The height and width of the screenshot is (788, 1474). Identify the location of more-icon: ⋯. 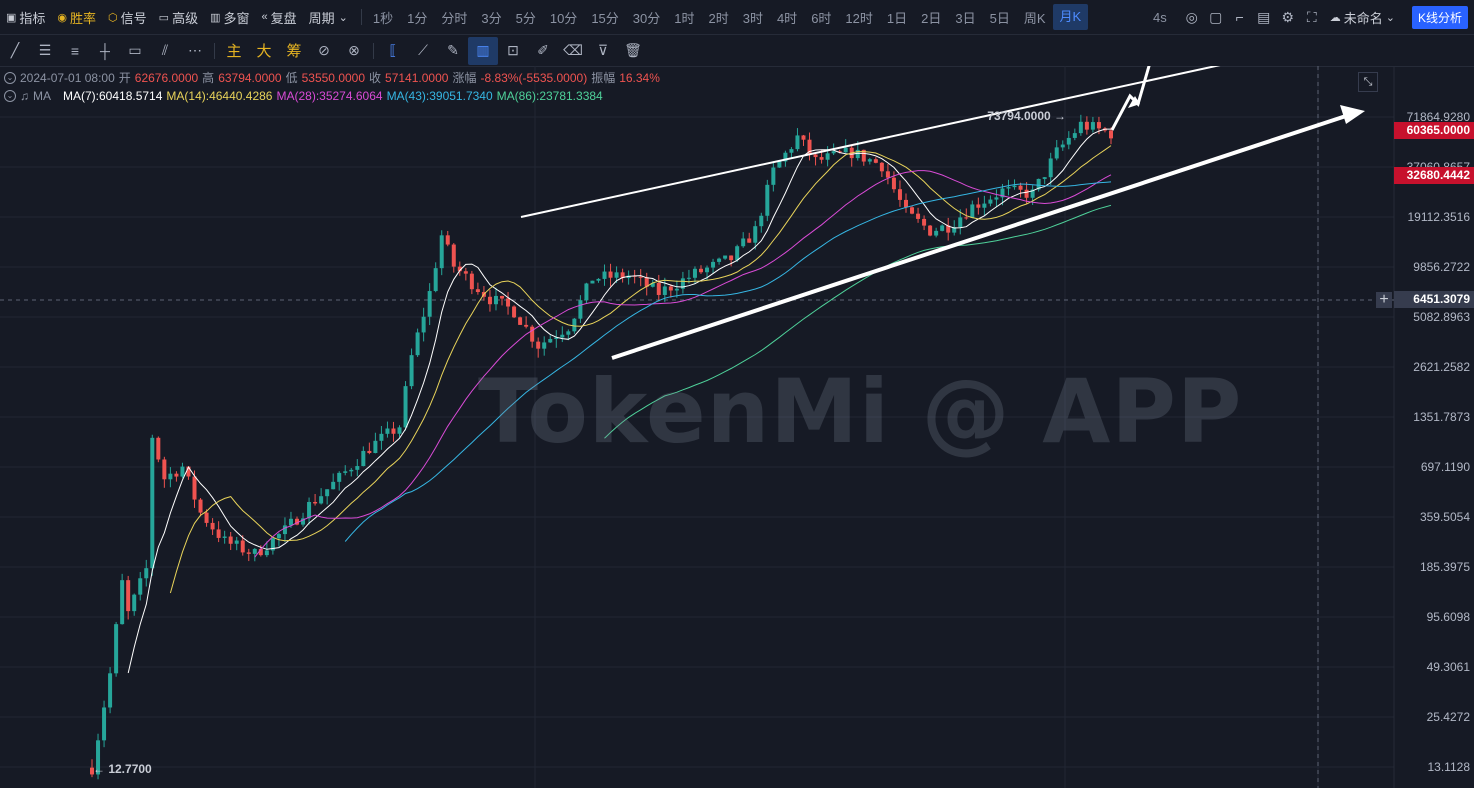
(195, 50).